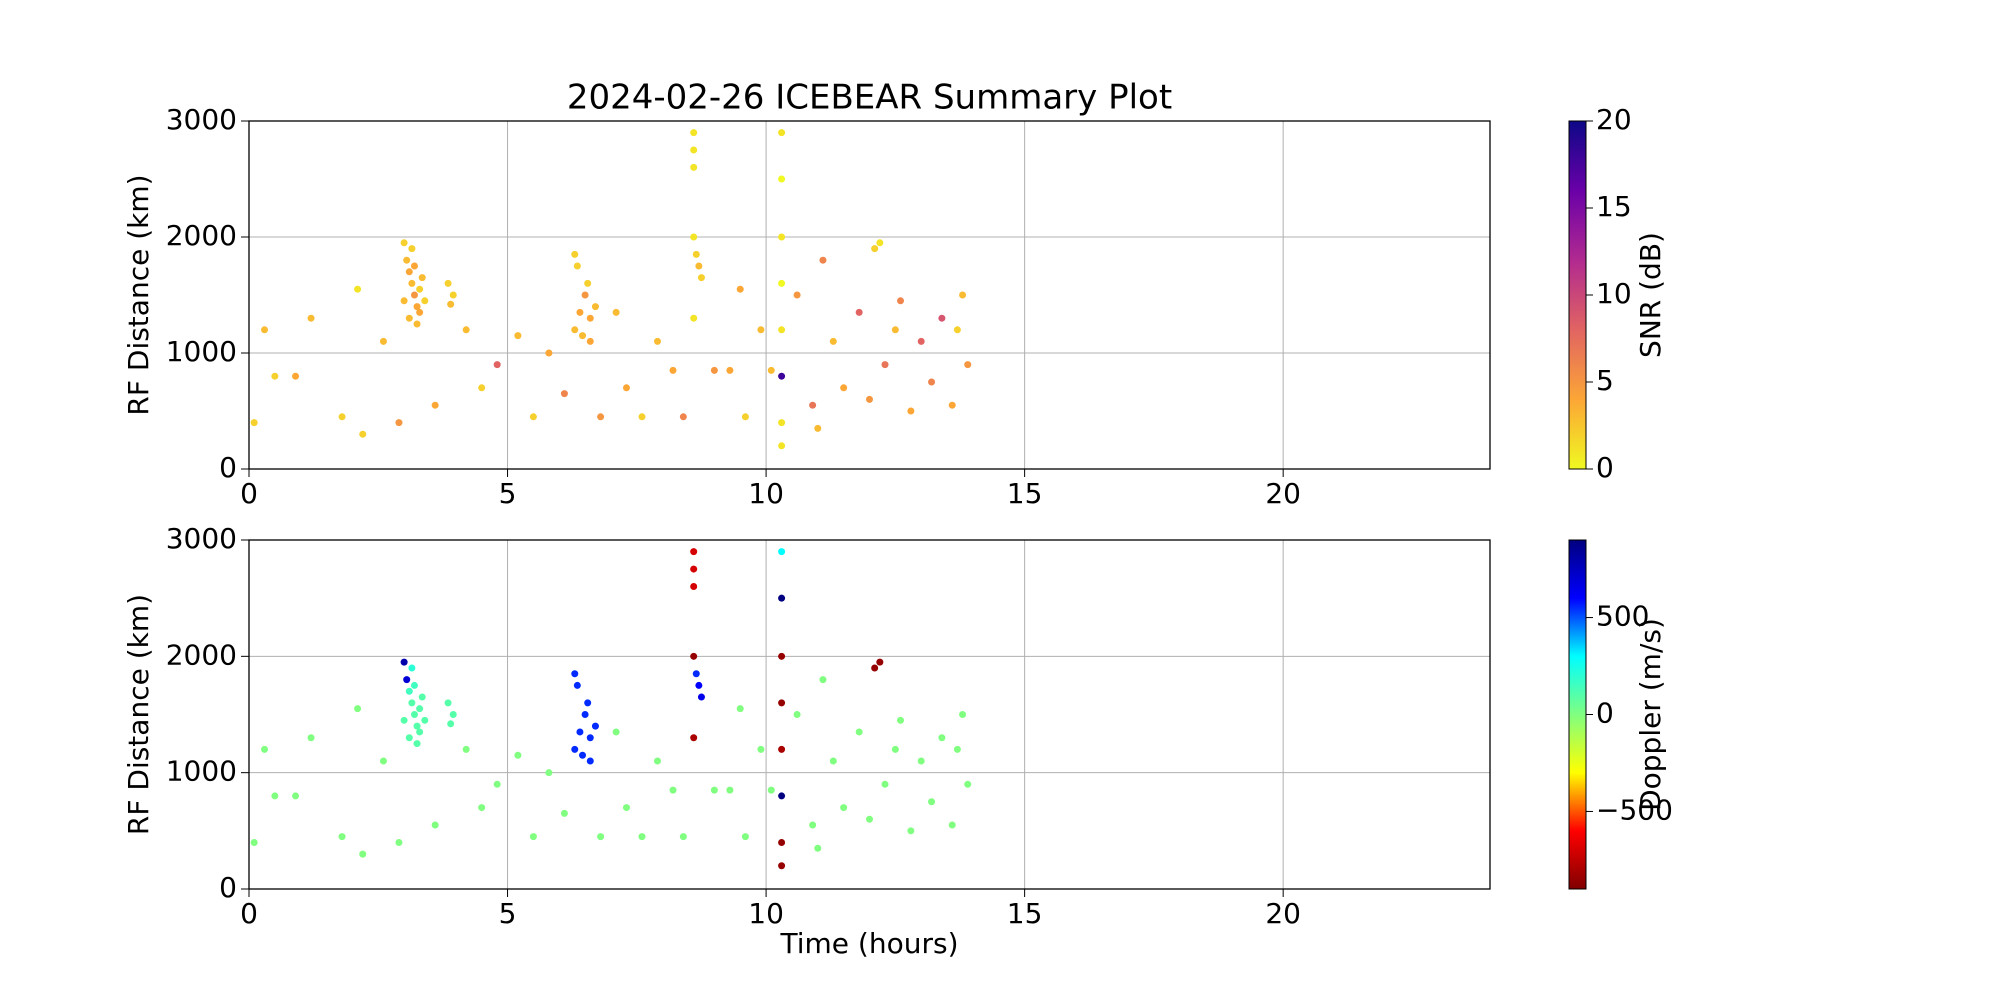  I want to click on y-tick-label: 2000, so click(201, 235).